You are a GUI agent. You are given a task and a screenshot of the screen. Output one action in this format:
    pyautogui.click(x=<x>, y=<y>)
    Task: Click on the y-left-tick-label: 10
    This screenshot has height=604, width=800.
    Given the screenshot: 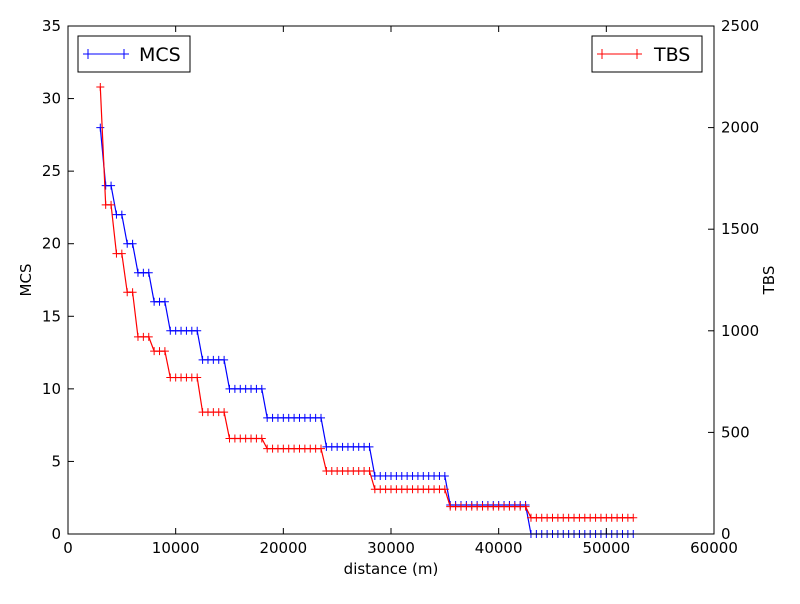 What is the action you would take?
    pyautogui.click(x=51, y=389)
    